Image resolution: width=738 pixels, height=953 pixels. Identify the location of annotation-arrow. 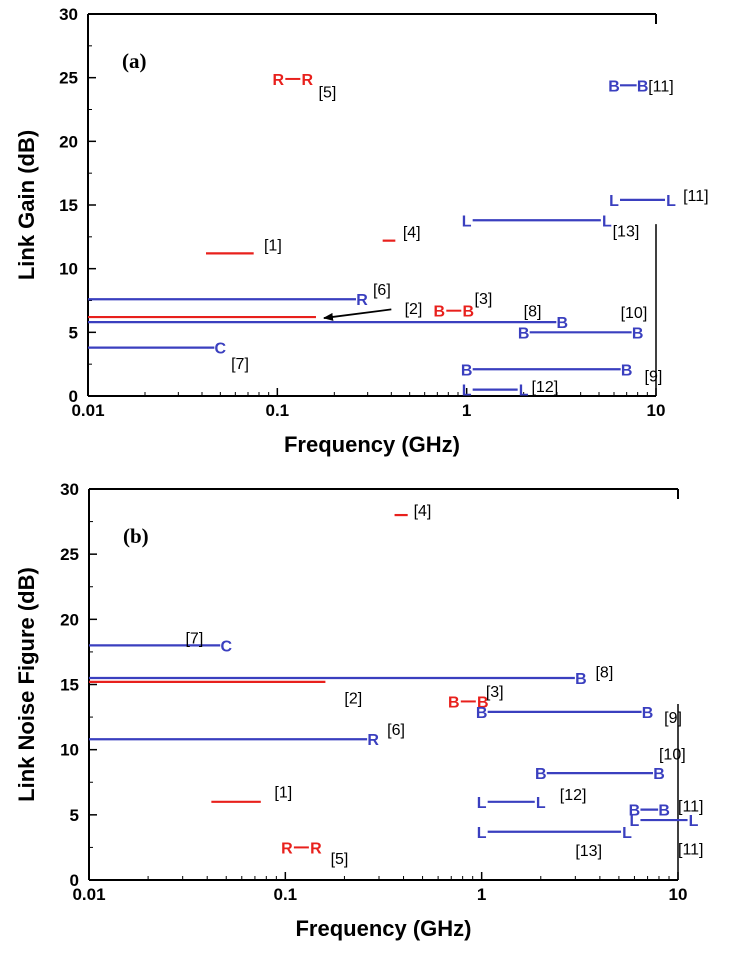
(357, 314).